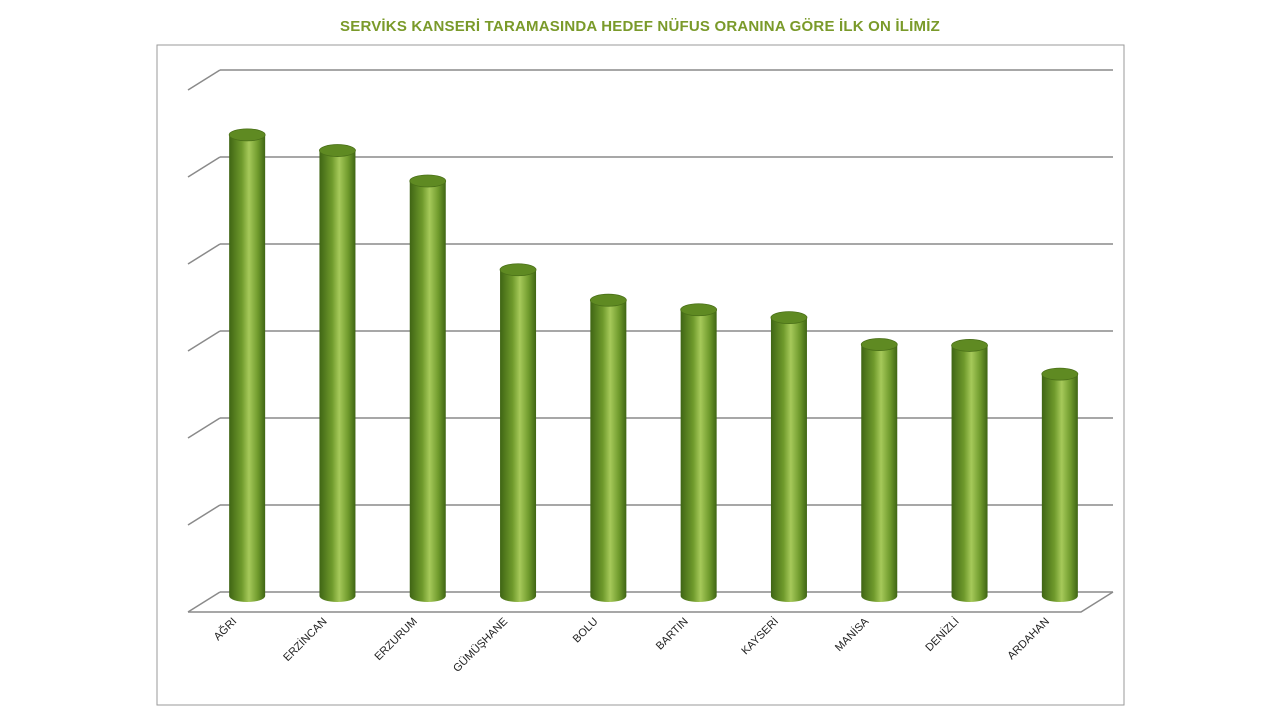 The height and width of the screenshot is (720, 1280). What do you see at coordinates (586, 631) in the screenshot?
I see `category-label: BOLU` at bounding box center [586, 631].